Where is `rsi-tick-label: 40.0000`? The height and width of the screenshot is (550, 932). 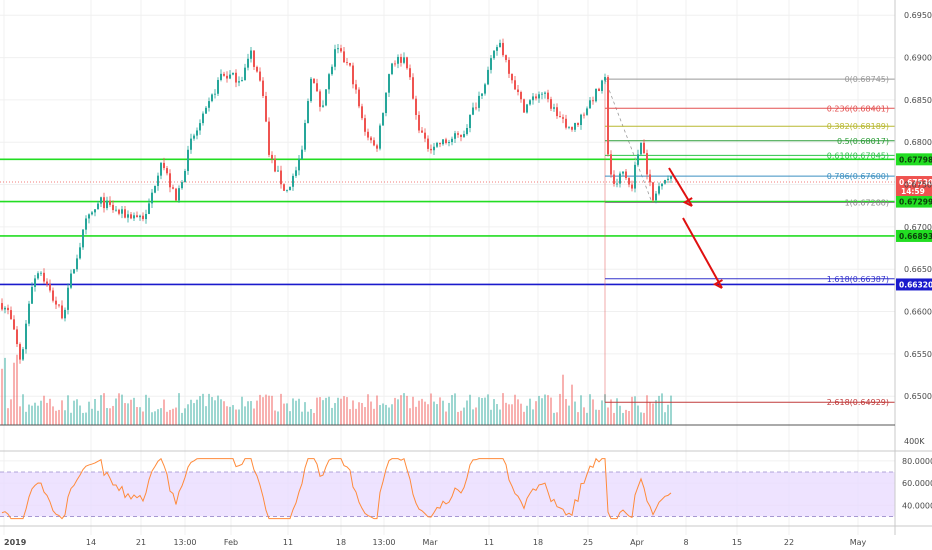 rsi-tick-label: 40.0000 is located at coordinates (917, 505).